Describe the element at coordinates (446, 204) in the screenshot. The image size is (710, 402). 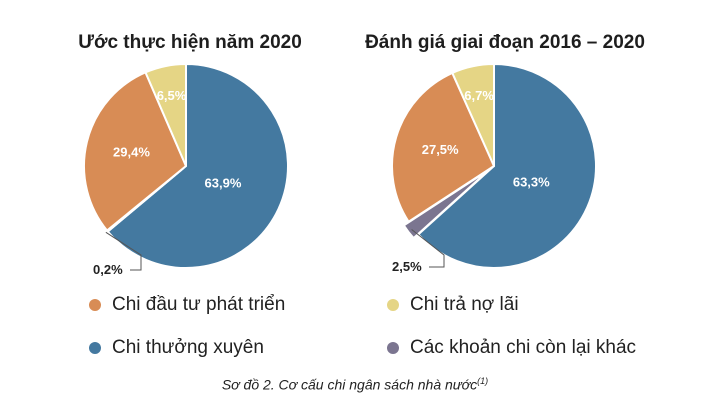
I see `pie-slice-1-con-lai` at that location.